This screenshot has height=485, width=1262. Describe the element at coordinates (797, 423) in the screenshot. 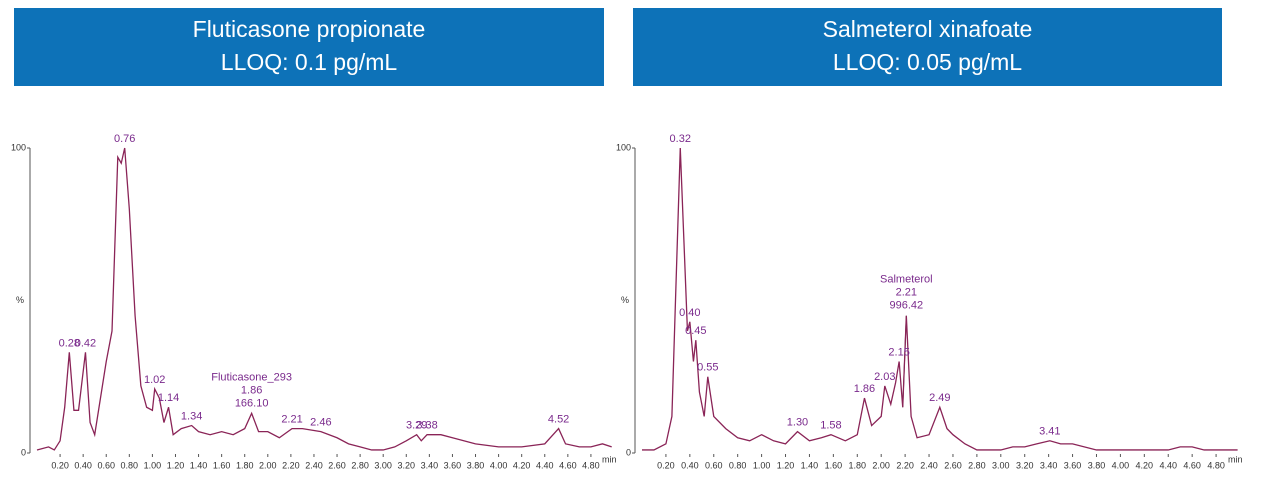

I see `peak-label: 1.30` at that location.